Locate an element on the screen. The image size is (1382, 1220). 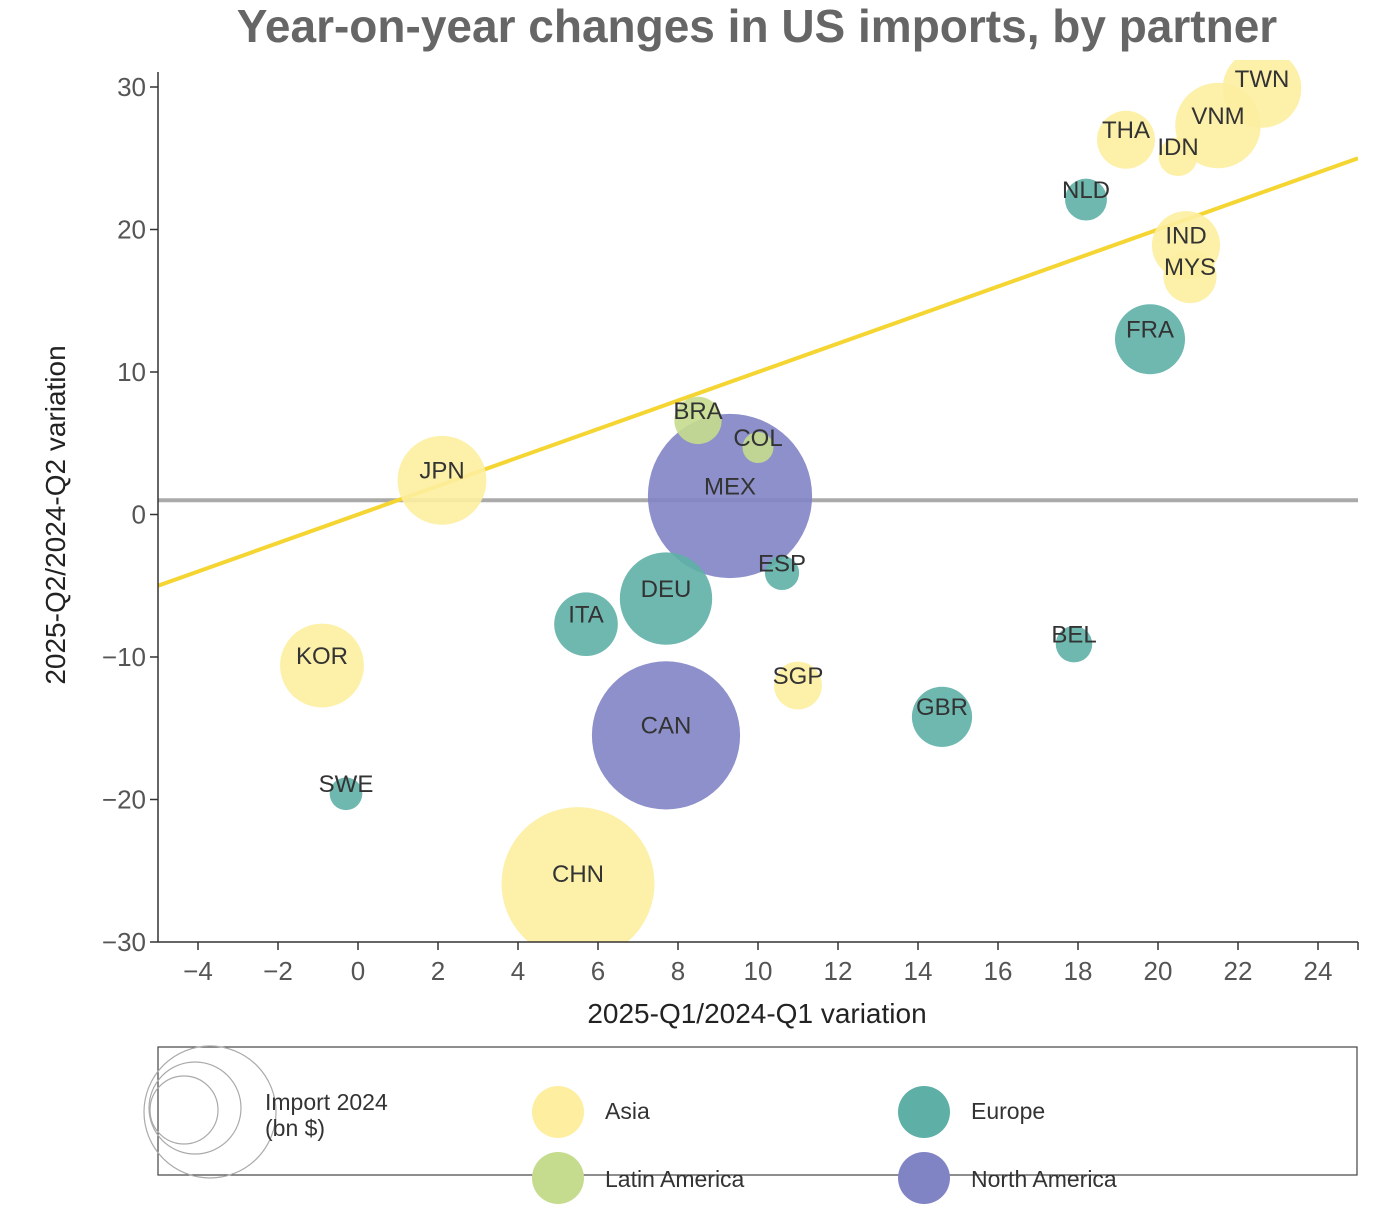
y-tick-label: −10 is located at coordinates (124, 657).